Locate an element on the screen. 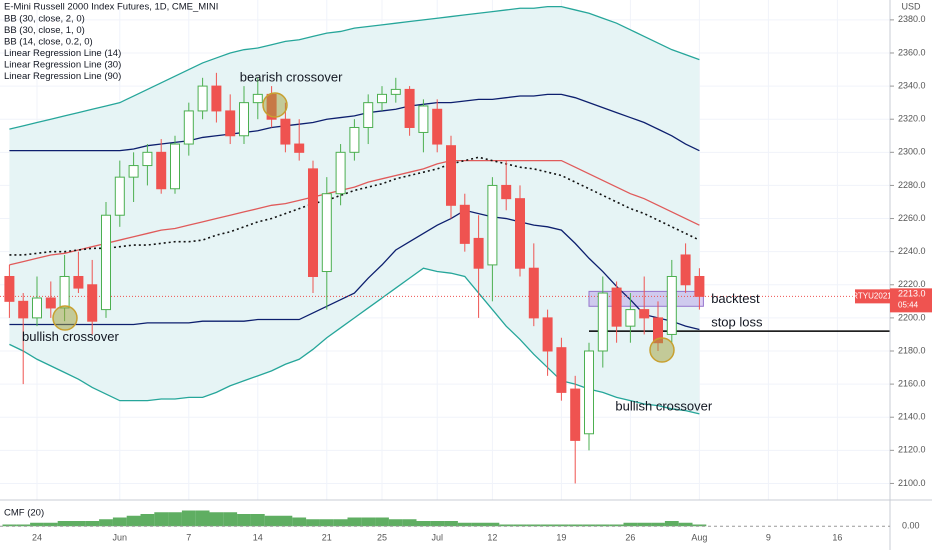 Image resolution: width=932 pixels, height=550 pixels. x-tick-label: 9 is located at coordinates (768, 537).